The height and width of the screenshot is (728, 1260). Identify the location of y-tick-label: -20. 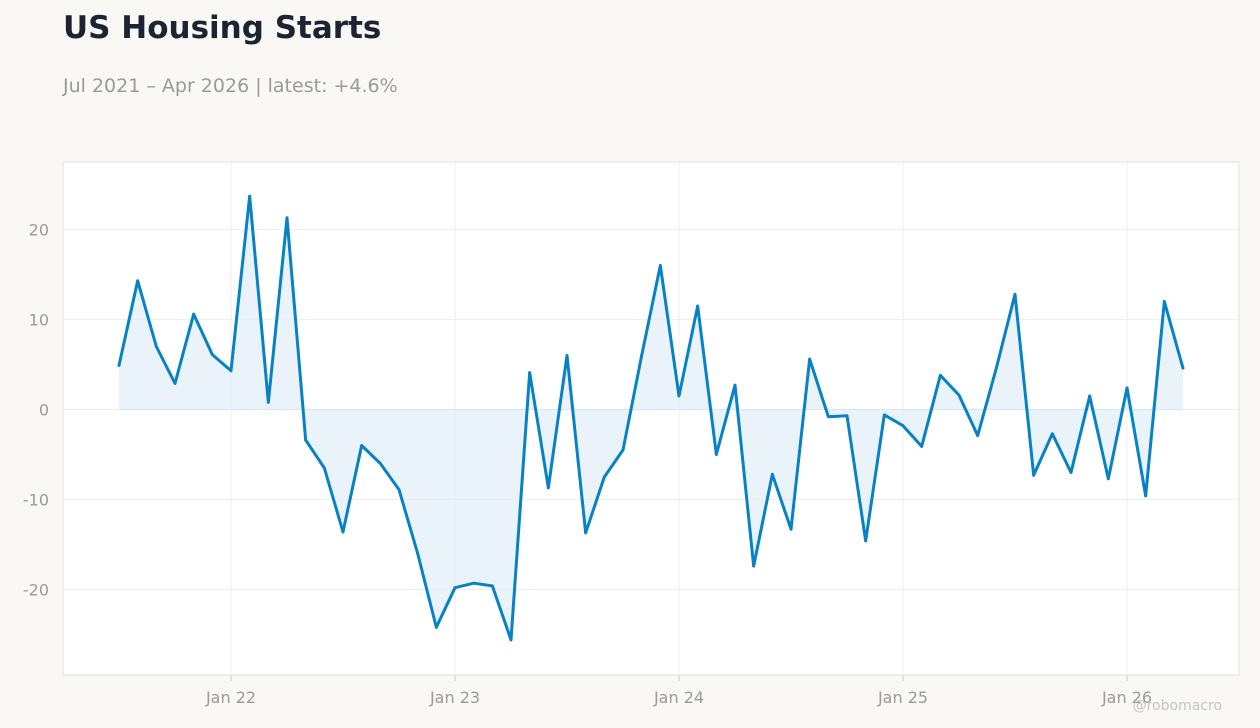
(36, 590).